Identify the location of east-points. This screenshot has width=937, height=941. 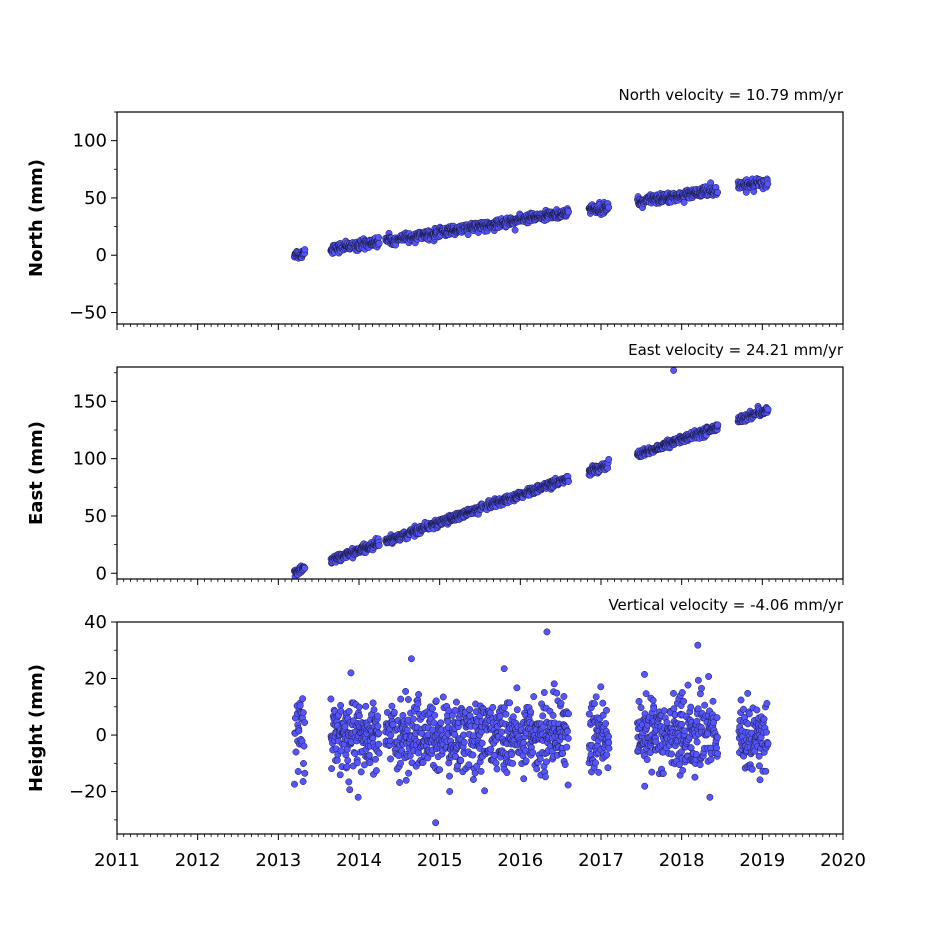
(531, 473).